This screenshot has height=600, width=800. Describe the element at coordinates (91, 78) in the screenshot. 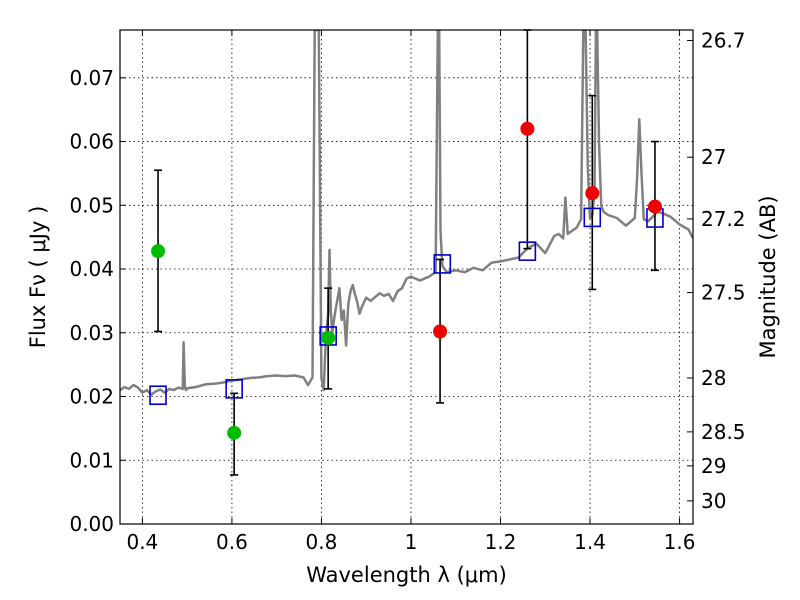

I see `y-tick-label: 0.07` at that location.